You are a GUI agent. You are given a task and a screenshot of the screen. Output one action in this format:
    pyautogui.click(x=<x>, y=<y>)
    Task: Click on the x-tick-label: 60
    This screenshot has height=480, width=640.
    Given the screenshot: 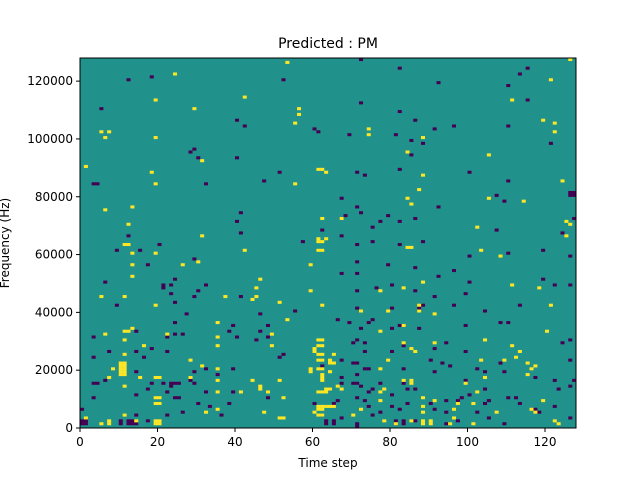 What is the action you would take?
    pyautogui.click(x=312, y=442)
    